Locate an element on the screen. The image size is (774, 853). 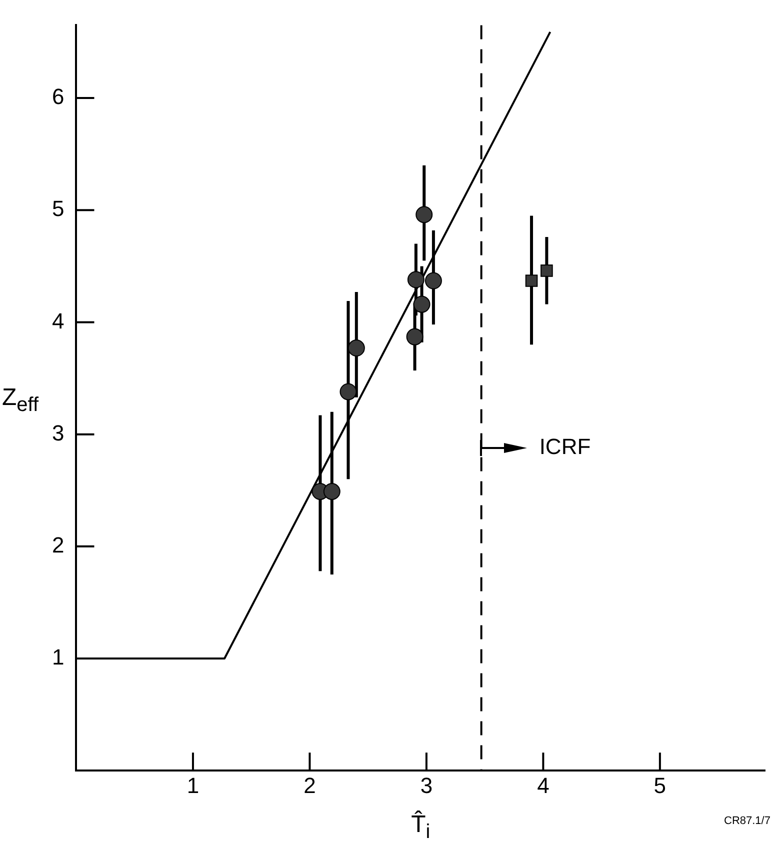
y-tick-label: 3 is located at coordinates (58, 433).